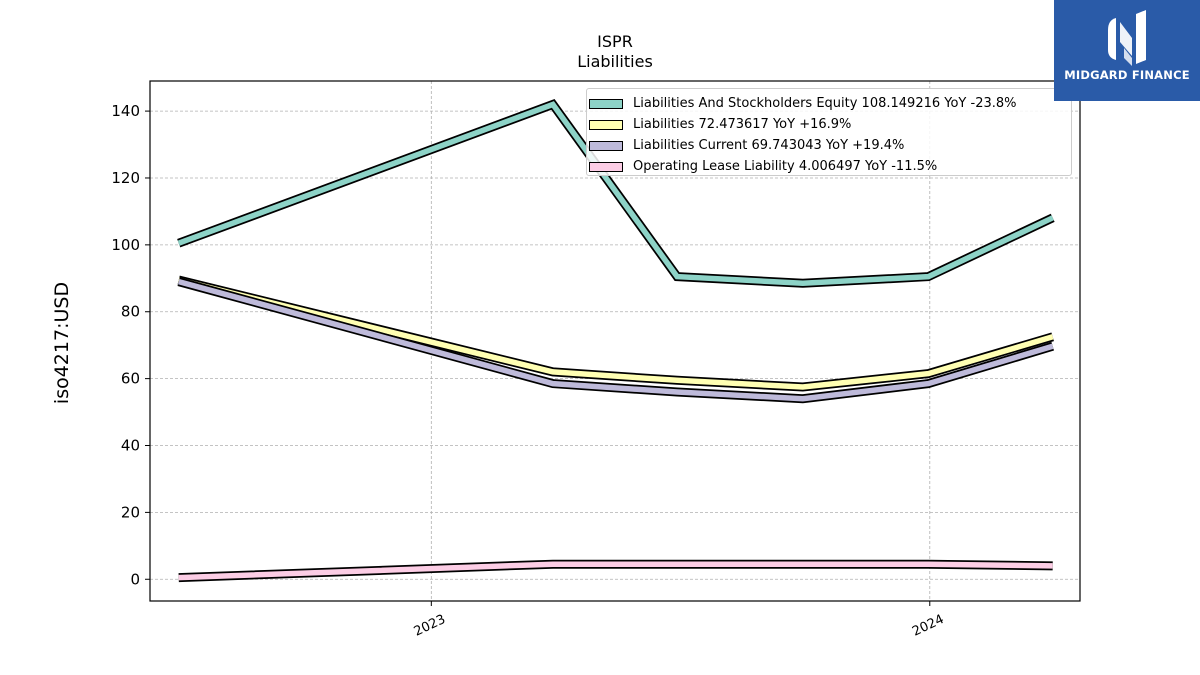 The image size is (1200, 675). Describe the element at coordinates (62, 343) in the screenshot. I see `y-axis-label: iso4217:USD` at that location.